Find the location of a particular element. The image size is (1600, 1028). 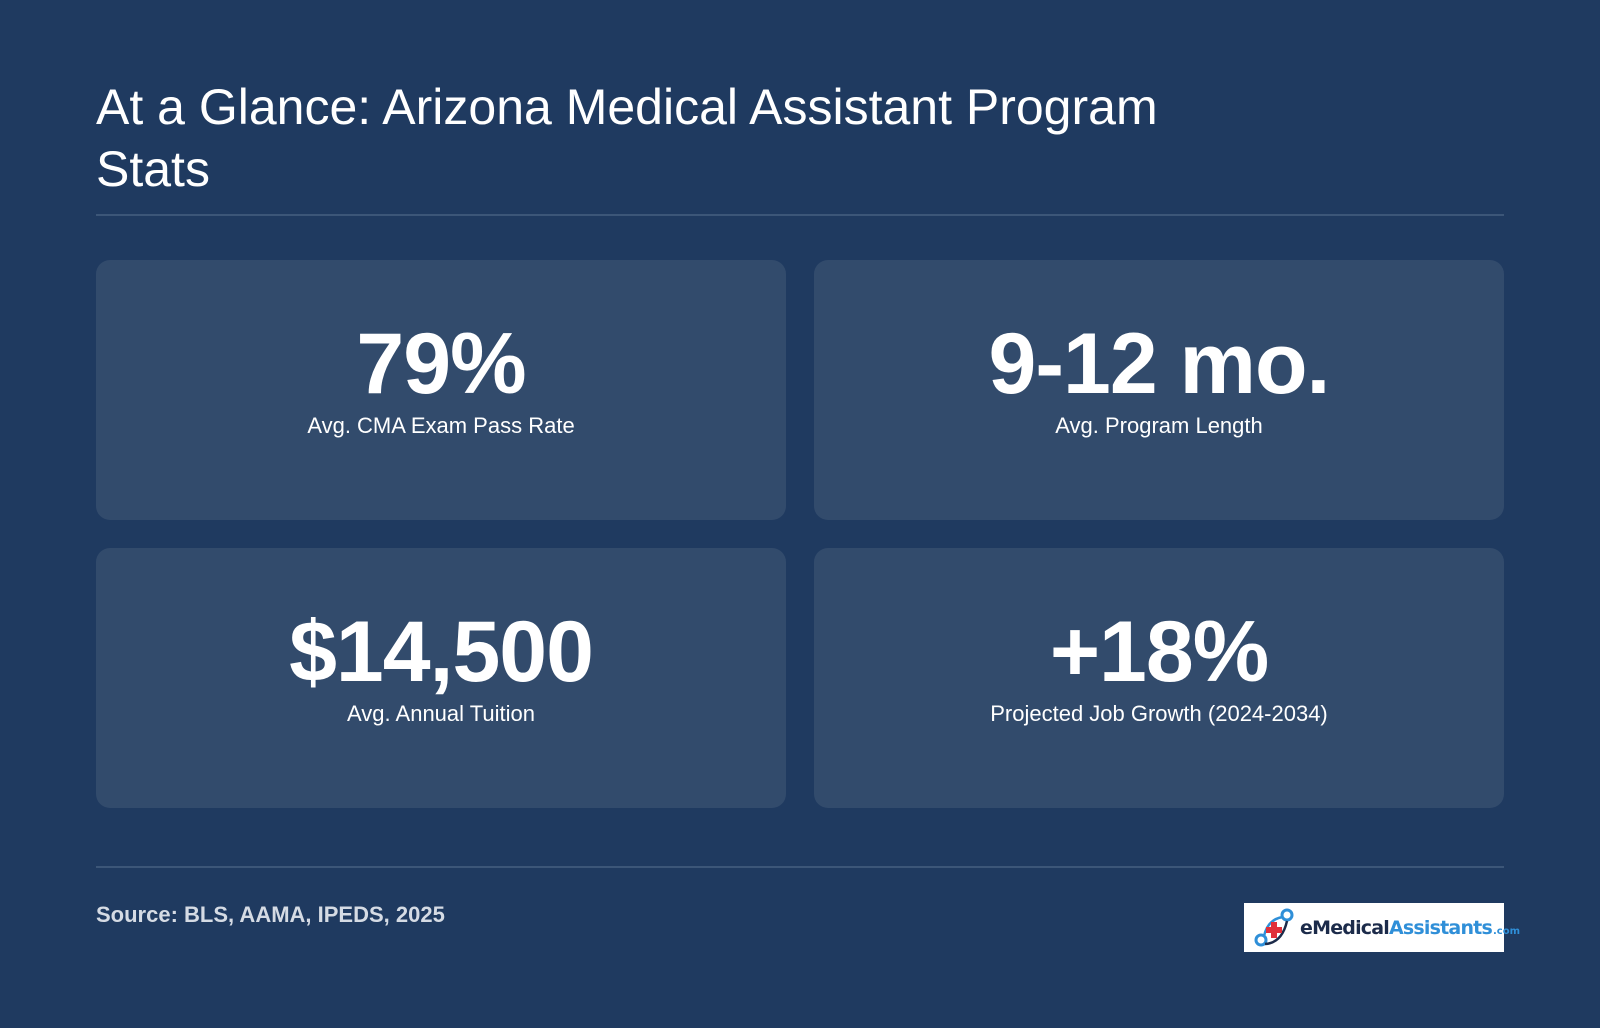

emedicalassistants-logo: eMedicalAssistants.com is located at coordinates (1382, 927).